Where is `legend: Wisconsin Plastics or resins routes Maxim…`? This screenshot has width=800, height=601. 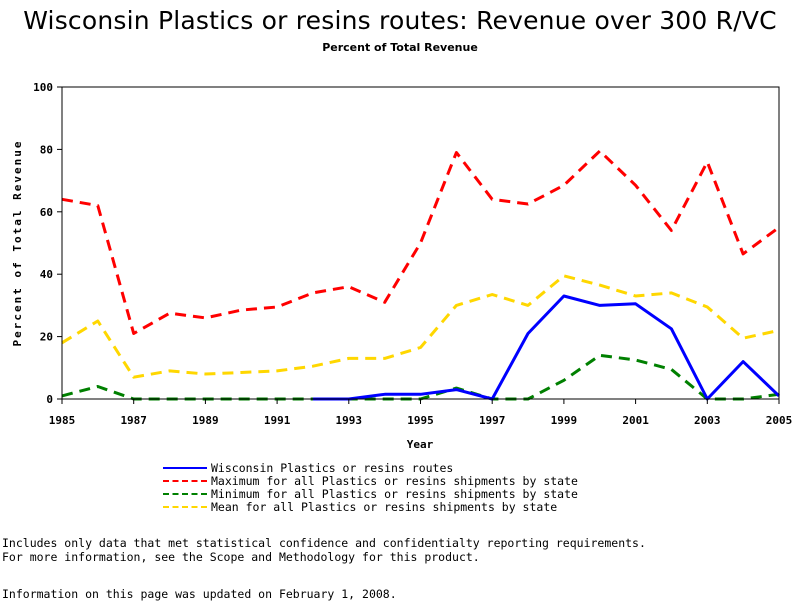
legend: Wisconsin Plastics or resins routes Maxim… is located at coordinates (370, 487).